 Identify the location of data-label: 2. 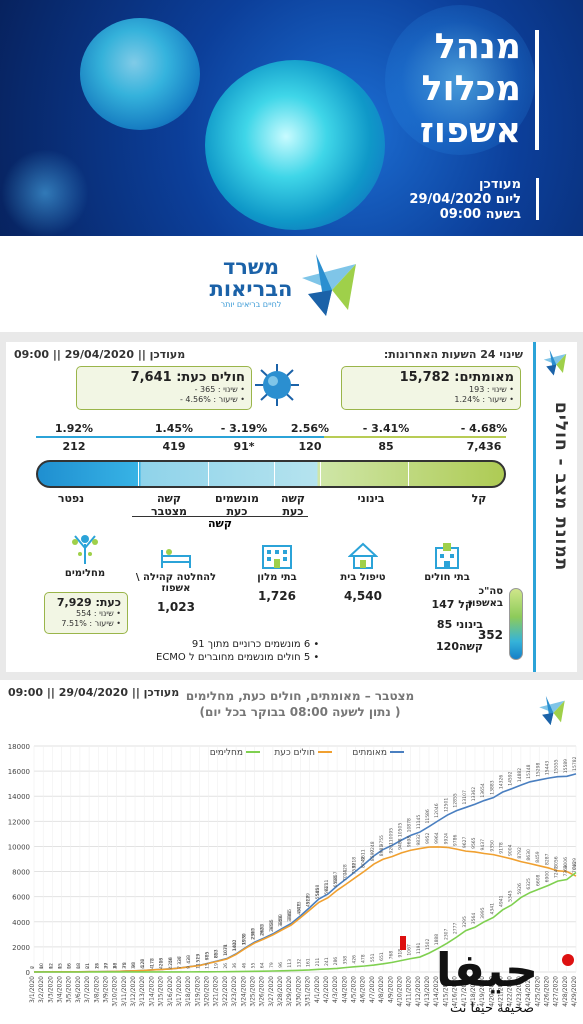
(116, 967).